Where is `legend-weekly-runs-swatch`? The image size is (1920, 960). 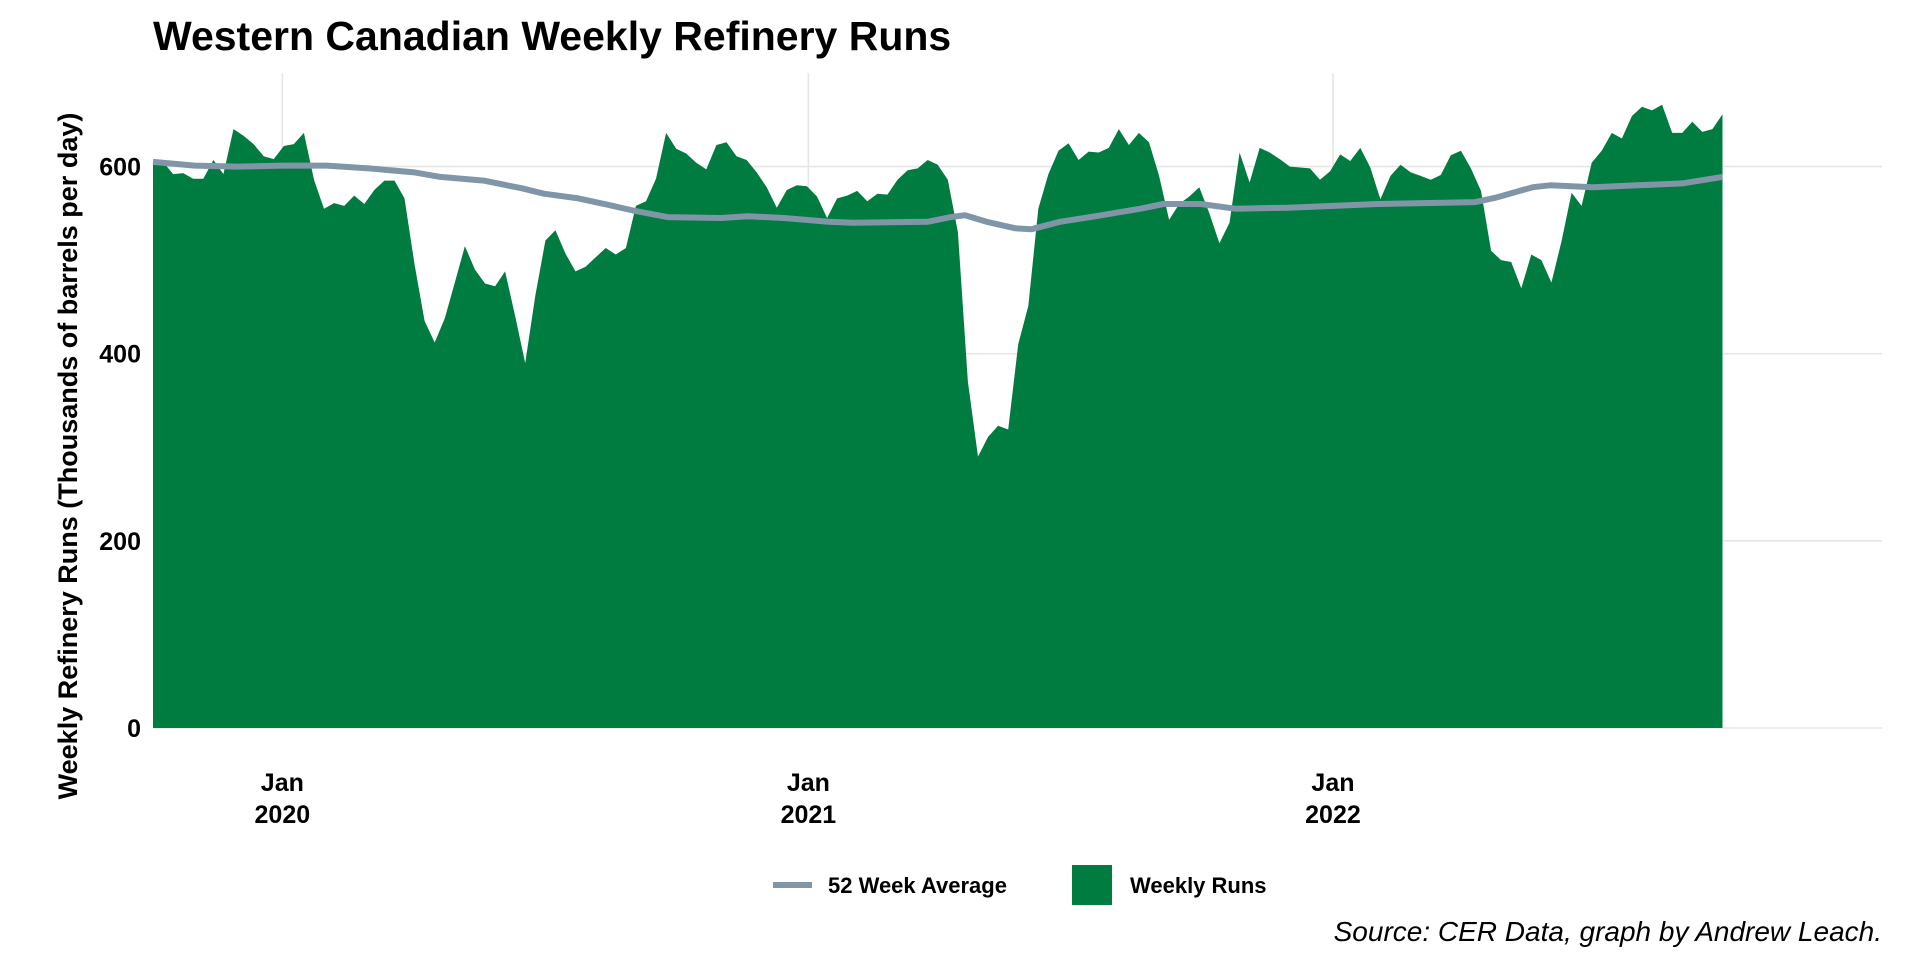
legend-weekly-runs-swatch is located at coordinates (1092, 885).